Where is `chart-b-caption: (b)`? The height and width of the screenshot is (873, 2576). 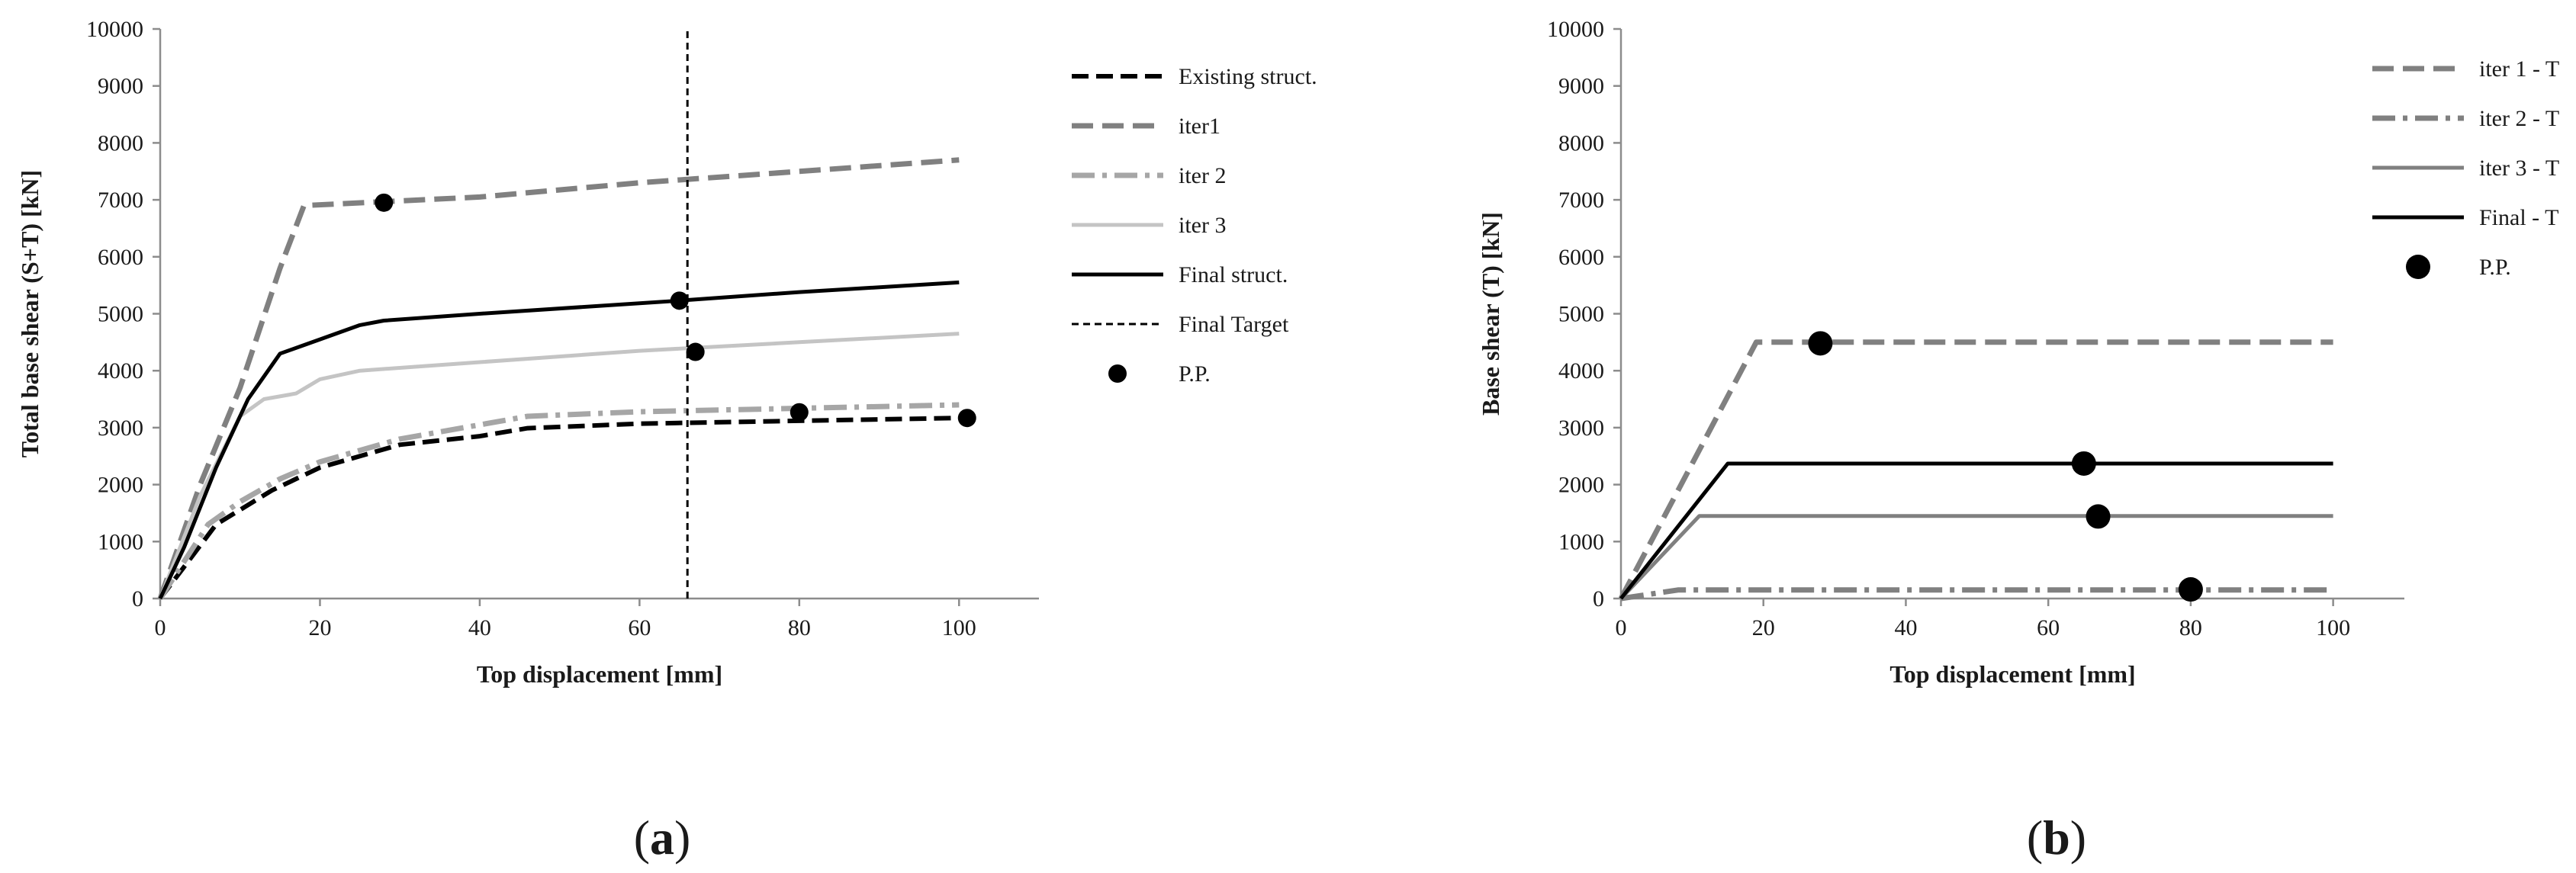
chart-b-caption: (b) is located at coordinates (2057, 837).